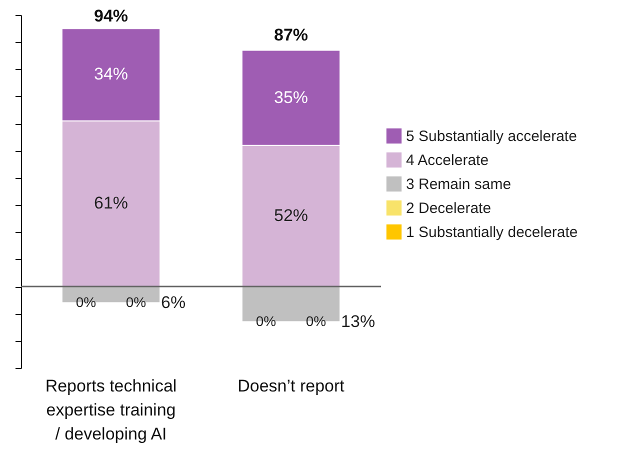  I want to click on data-label: 52%, so click(291, 215).